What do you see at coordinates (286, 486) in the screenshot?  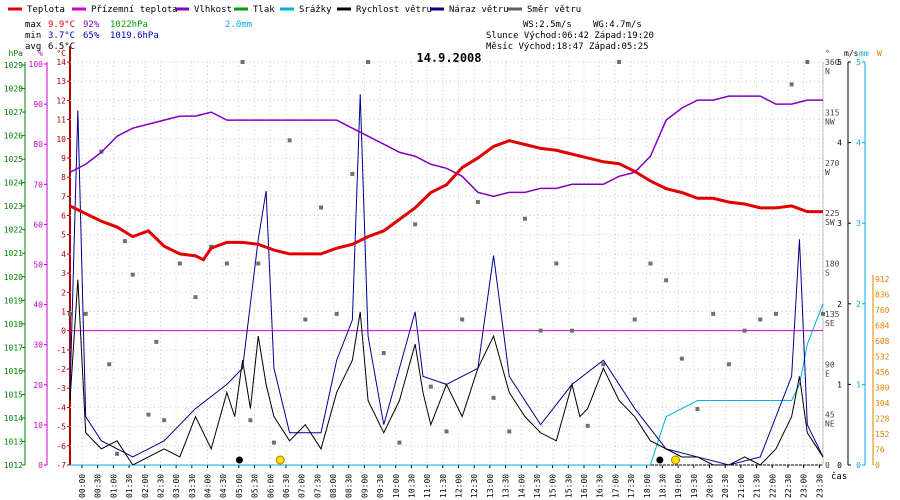 I see `x-tick-label: 06:30` at bounding box center [286, 486].